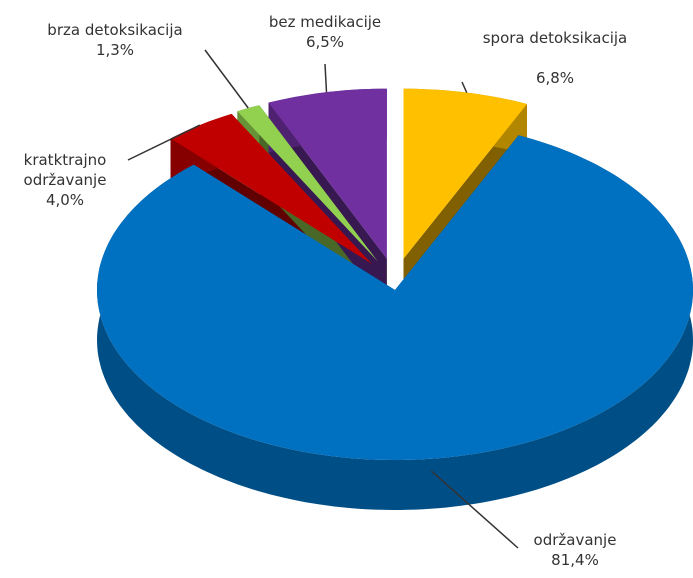 The height and width of the screenshot is (578, 693). What do you see at coordinates (65, 170) in the screenshot?
I see `slice-label: kratktrajno održavanje` at bounding box center [65, 170].